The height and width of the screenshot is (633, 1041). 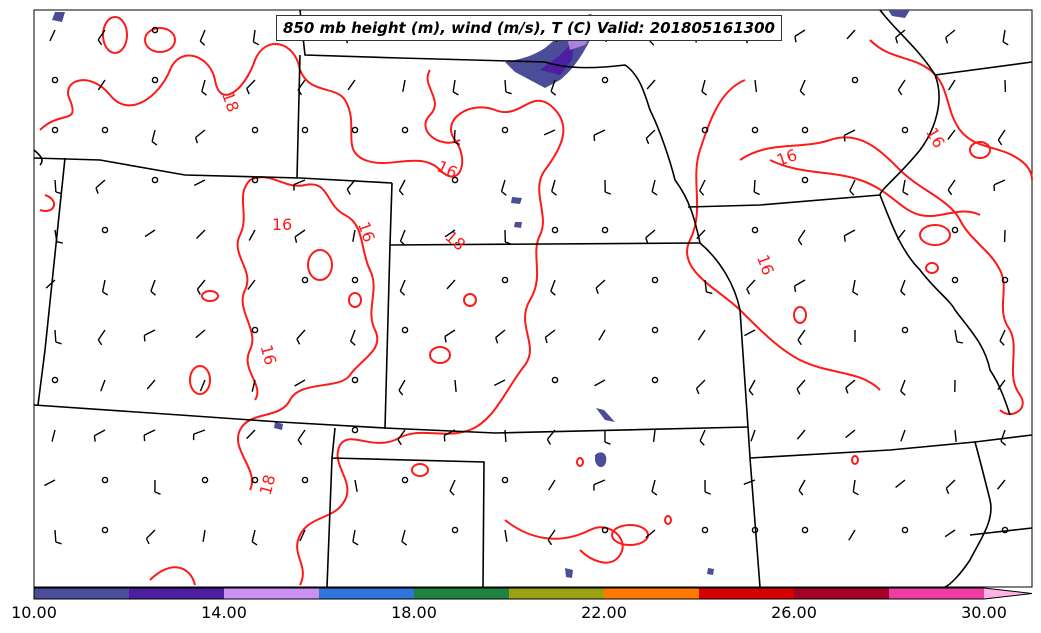 What do you see at coordinates (282, 224) in the screenshot?
I see `contour-label: 16` at bounding box center [282, 224].